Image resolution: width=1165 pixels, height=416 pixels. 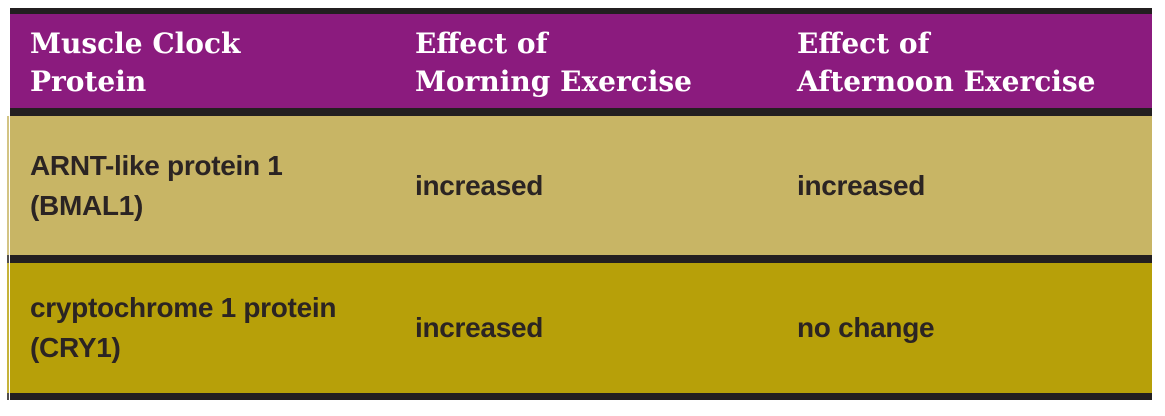 I want to click on header-cell-afternoon: Effect of Afternoon Exercise, so click(x=964, y=61).